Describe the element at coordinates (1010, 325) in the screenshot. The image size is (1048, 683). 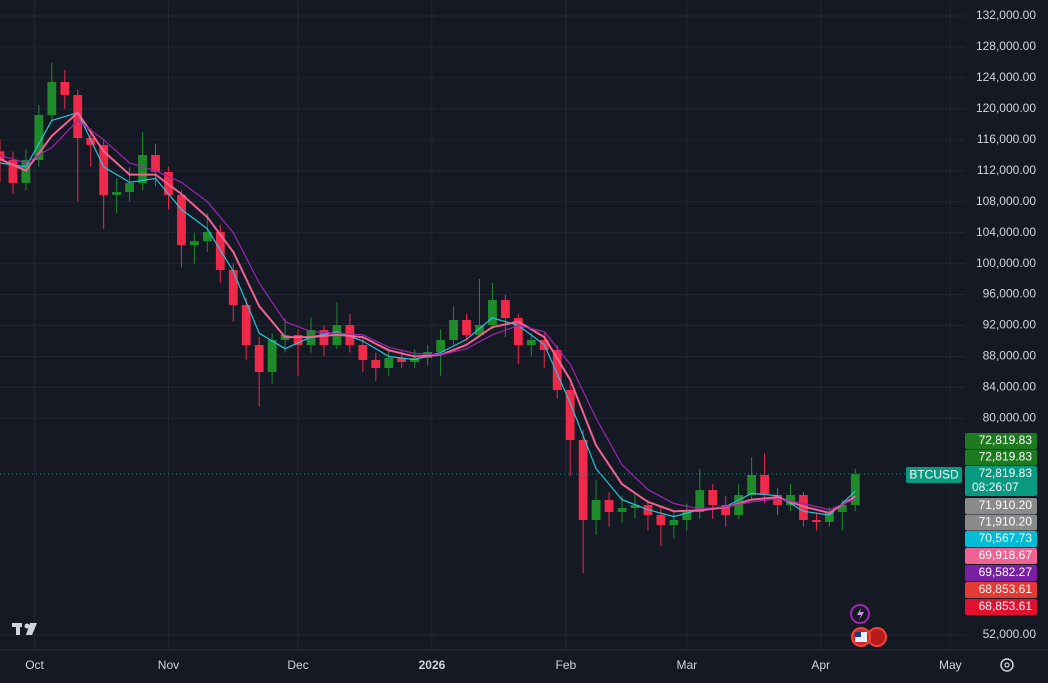
I see `y-tick-label: 92,000.00` at that location.